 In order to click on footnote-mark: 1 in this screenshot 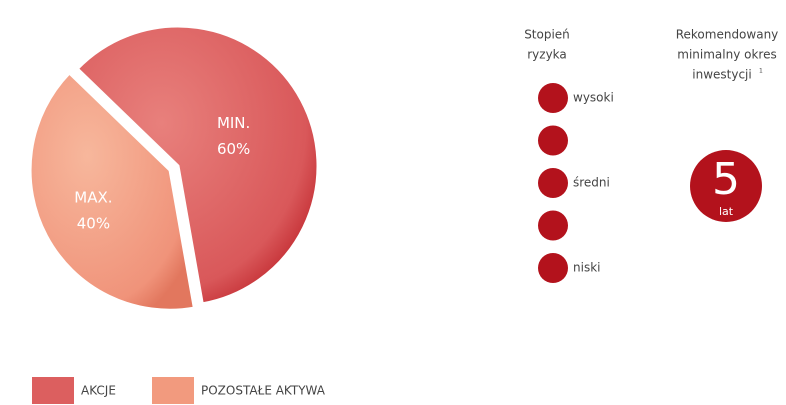, I will do `click(761, 71)`.